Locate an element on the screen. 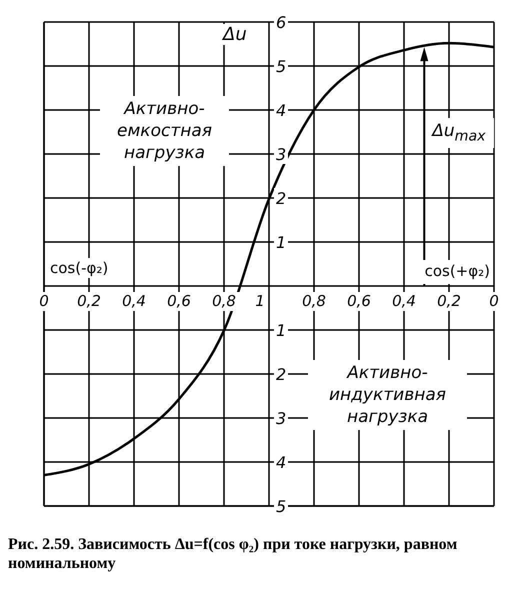 This screenshot has width=531, height=591. annotation: Активно-индуктивная нагрузка is located at coordinates (387, 395).